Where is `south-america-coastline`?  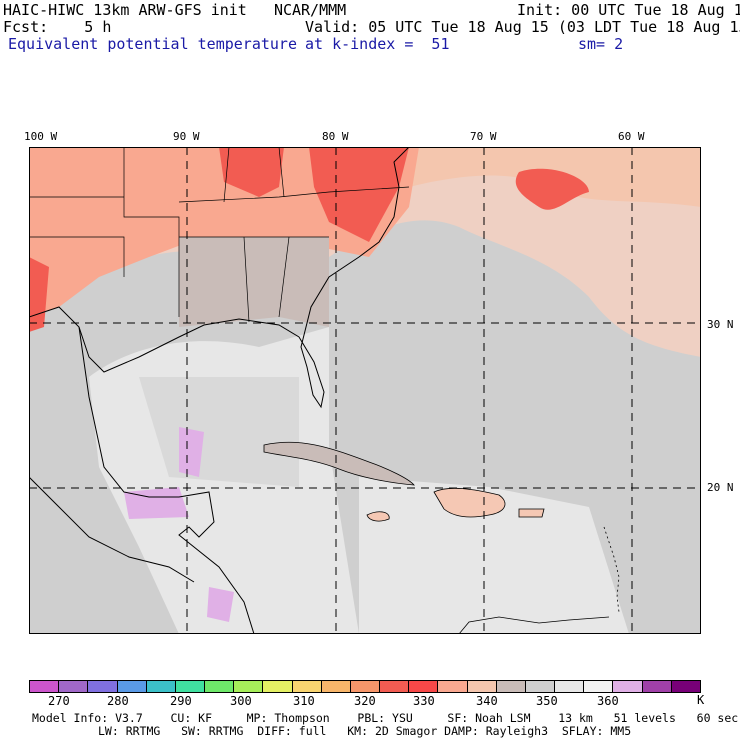
south-america-coastline is located at coordinates (534, 625).